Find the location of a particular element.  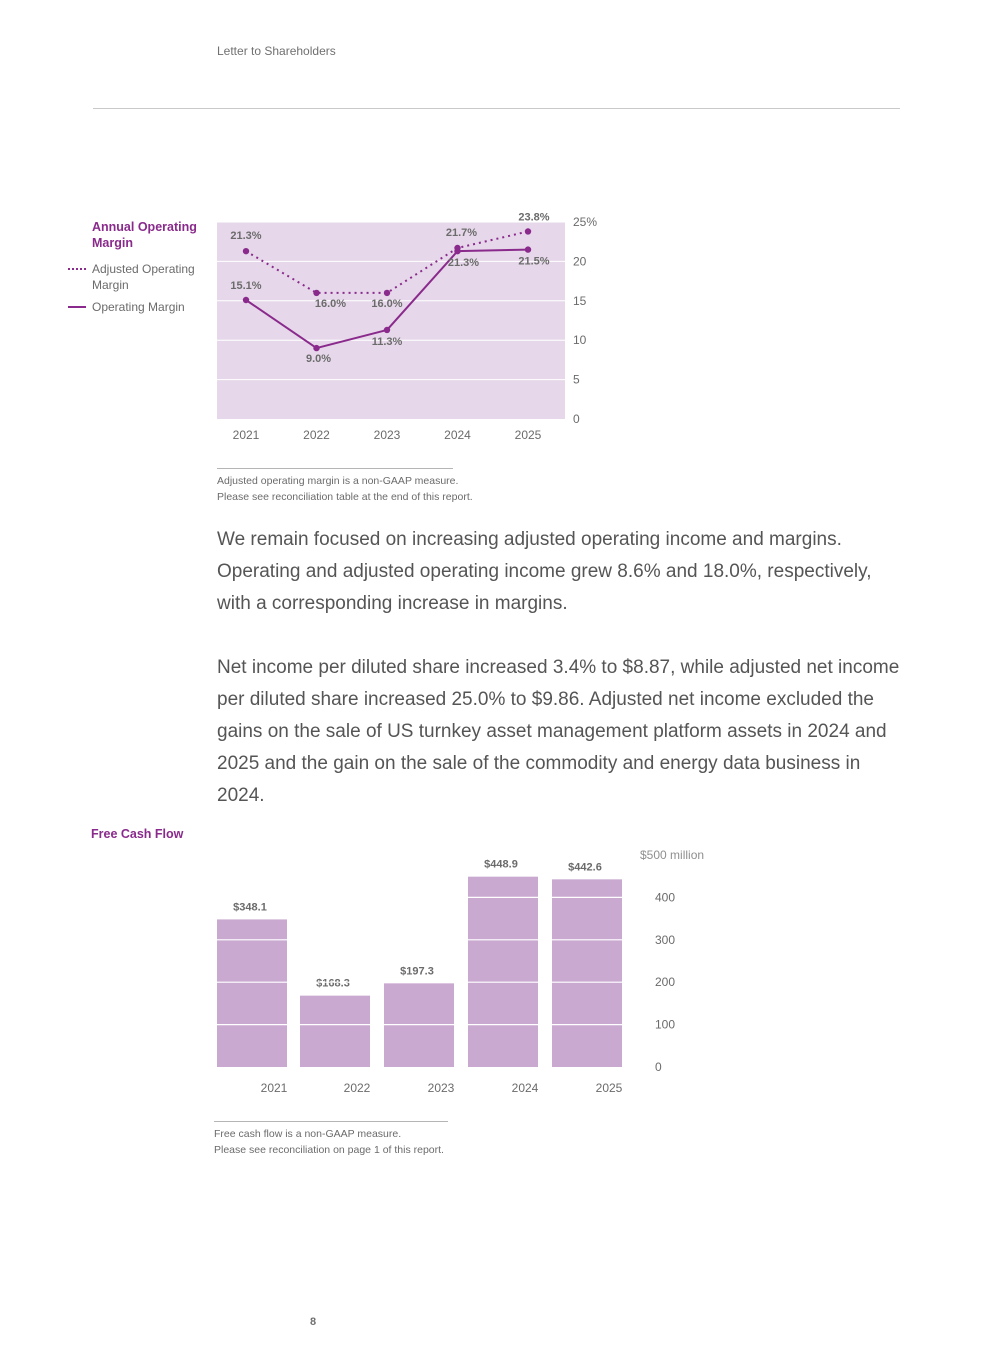

fcf-footnote-rule is located at coordinates (331, 1121).